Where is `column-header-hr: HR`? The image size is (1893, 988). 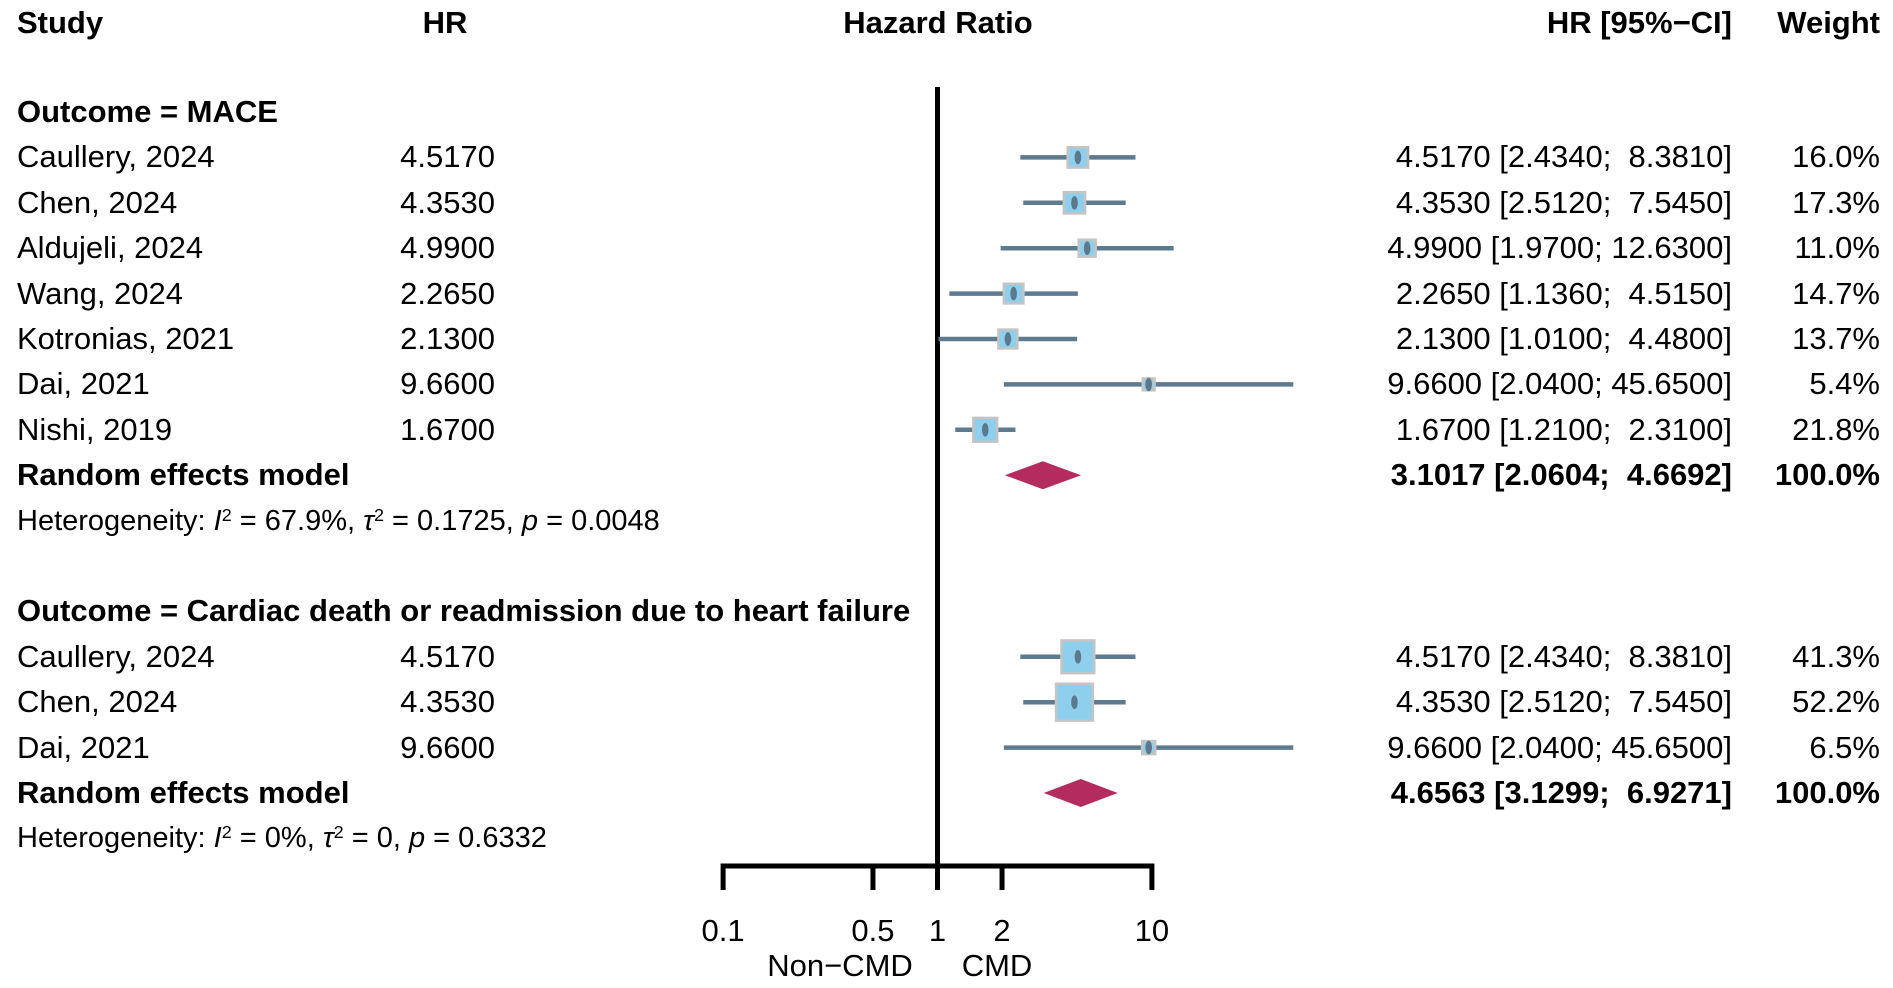 column-header-hr: HR is located at coordinates (445, 22).